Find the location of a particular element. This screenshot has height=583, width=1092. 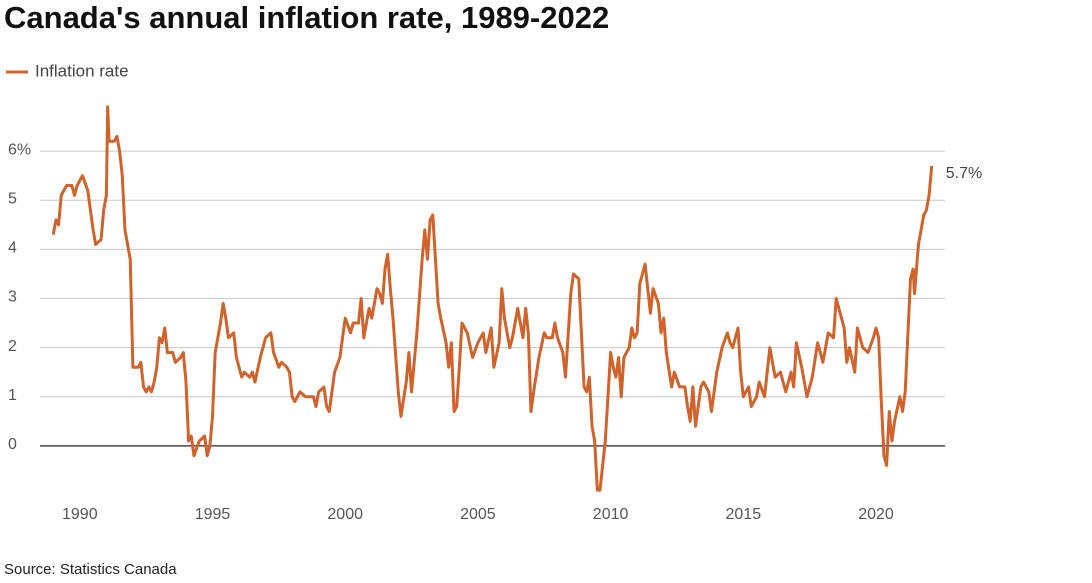

x-tick-label: 2015 is located at coordinates (744, 514).